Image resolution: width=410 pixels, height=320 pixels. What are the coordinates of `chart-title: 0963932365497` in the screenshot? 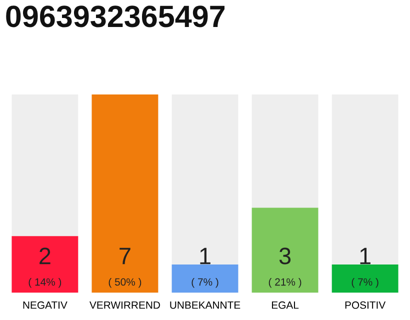 It's located at (115, 17).